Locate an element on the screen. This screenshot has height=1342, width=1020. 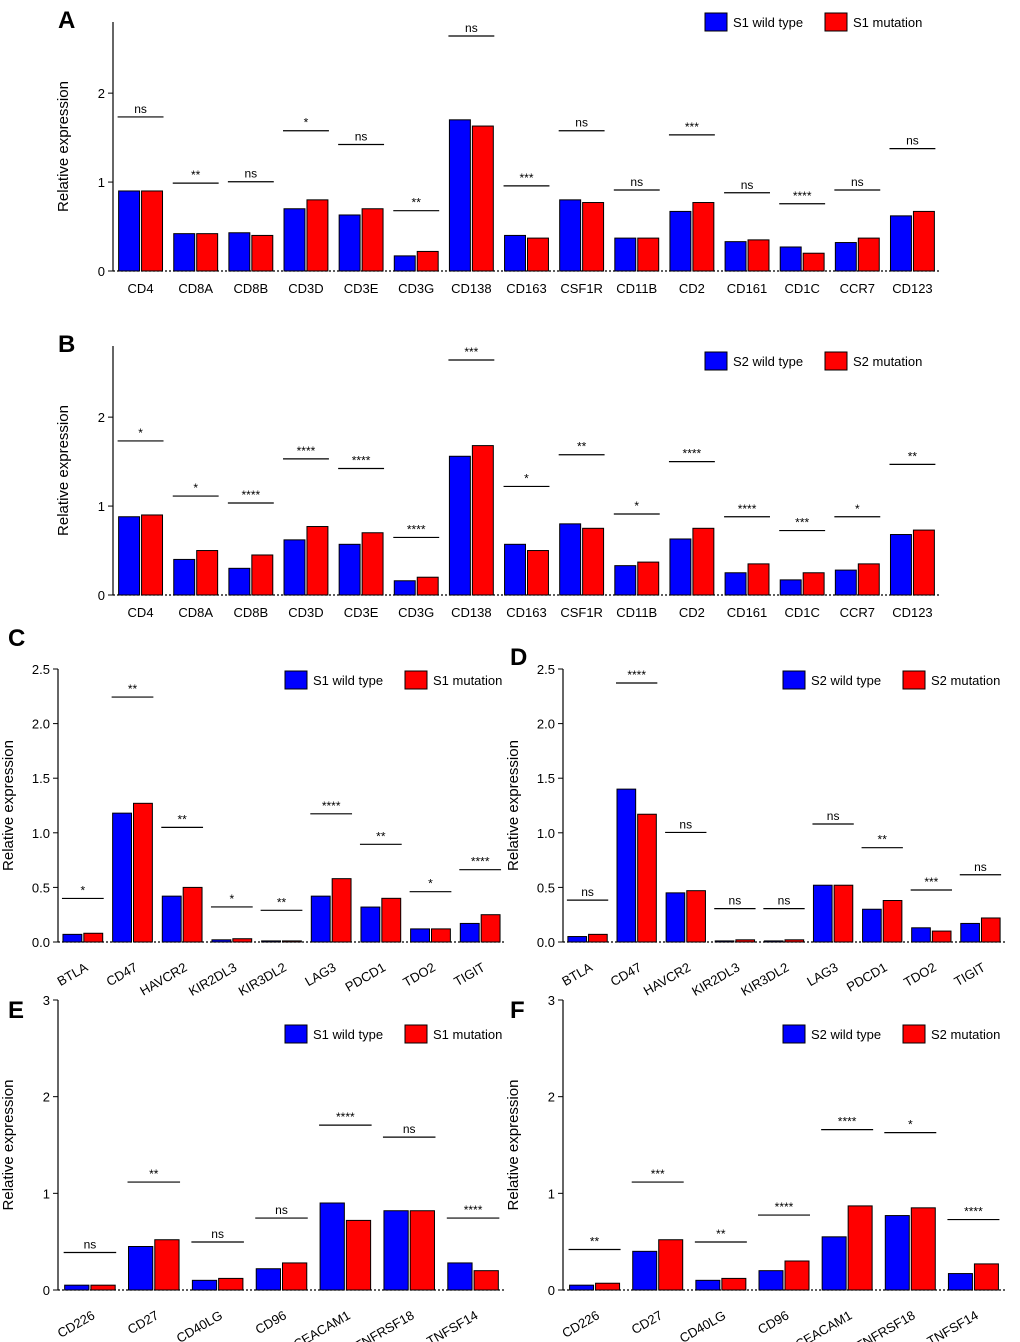
y-tick-label: 3 is located at coordinates (46, 1000).